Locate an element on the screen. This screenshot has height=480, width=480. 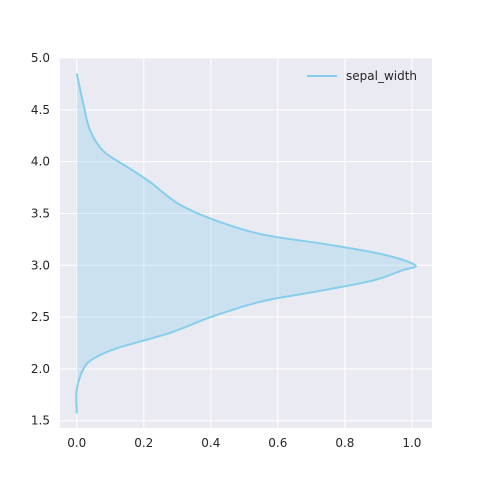
y-tick-label: 3.5 is located at coordinates (40, 213).